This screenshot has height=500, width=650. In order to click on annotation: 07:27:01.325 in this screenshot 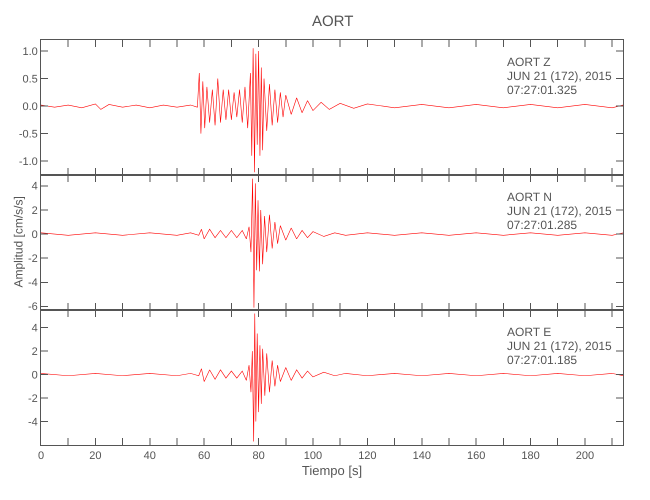, I will do `click(542, 90)`.